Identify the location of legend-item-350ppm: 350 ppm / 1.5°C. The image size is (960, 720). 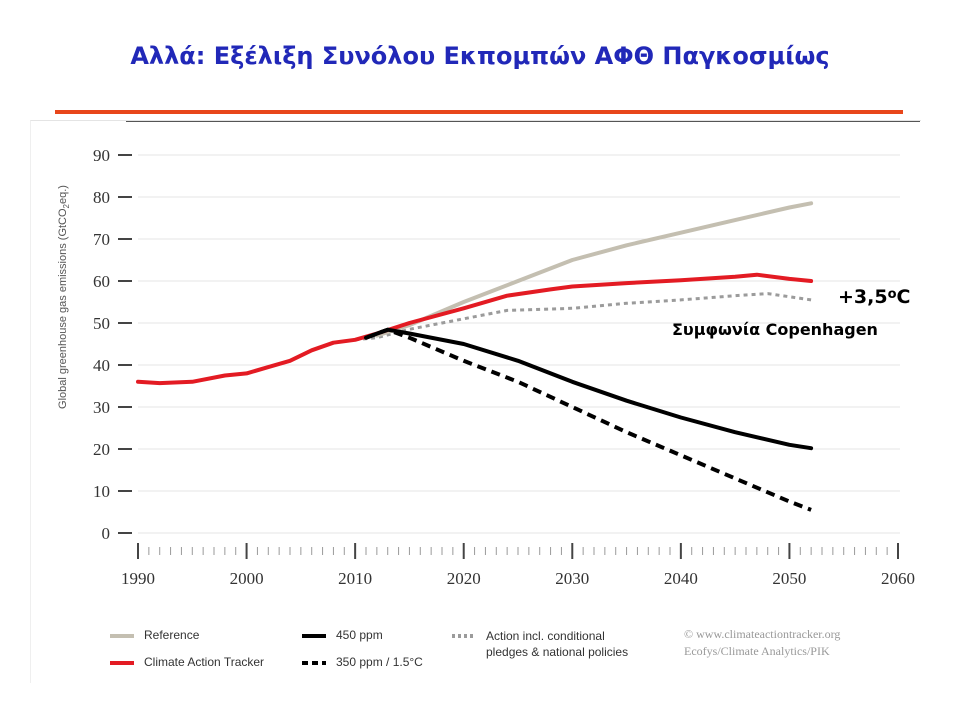
(362, 662).